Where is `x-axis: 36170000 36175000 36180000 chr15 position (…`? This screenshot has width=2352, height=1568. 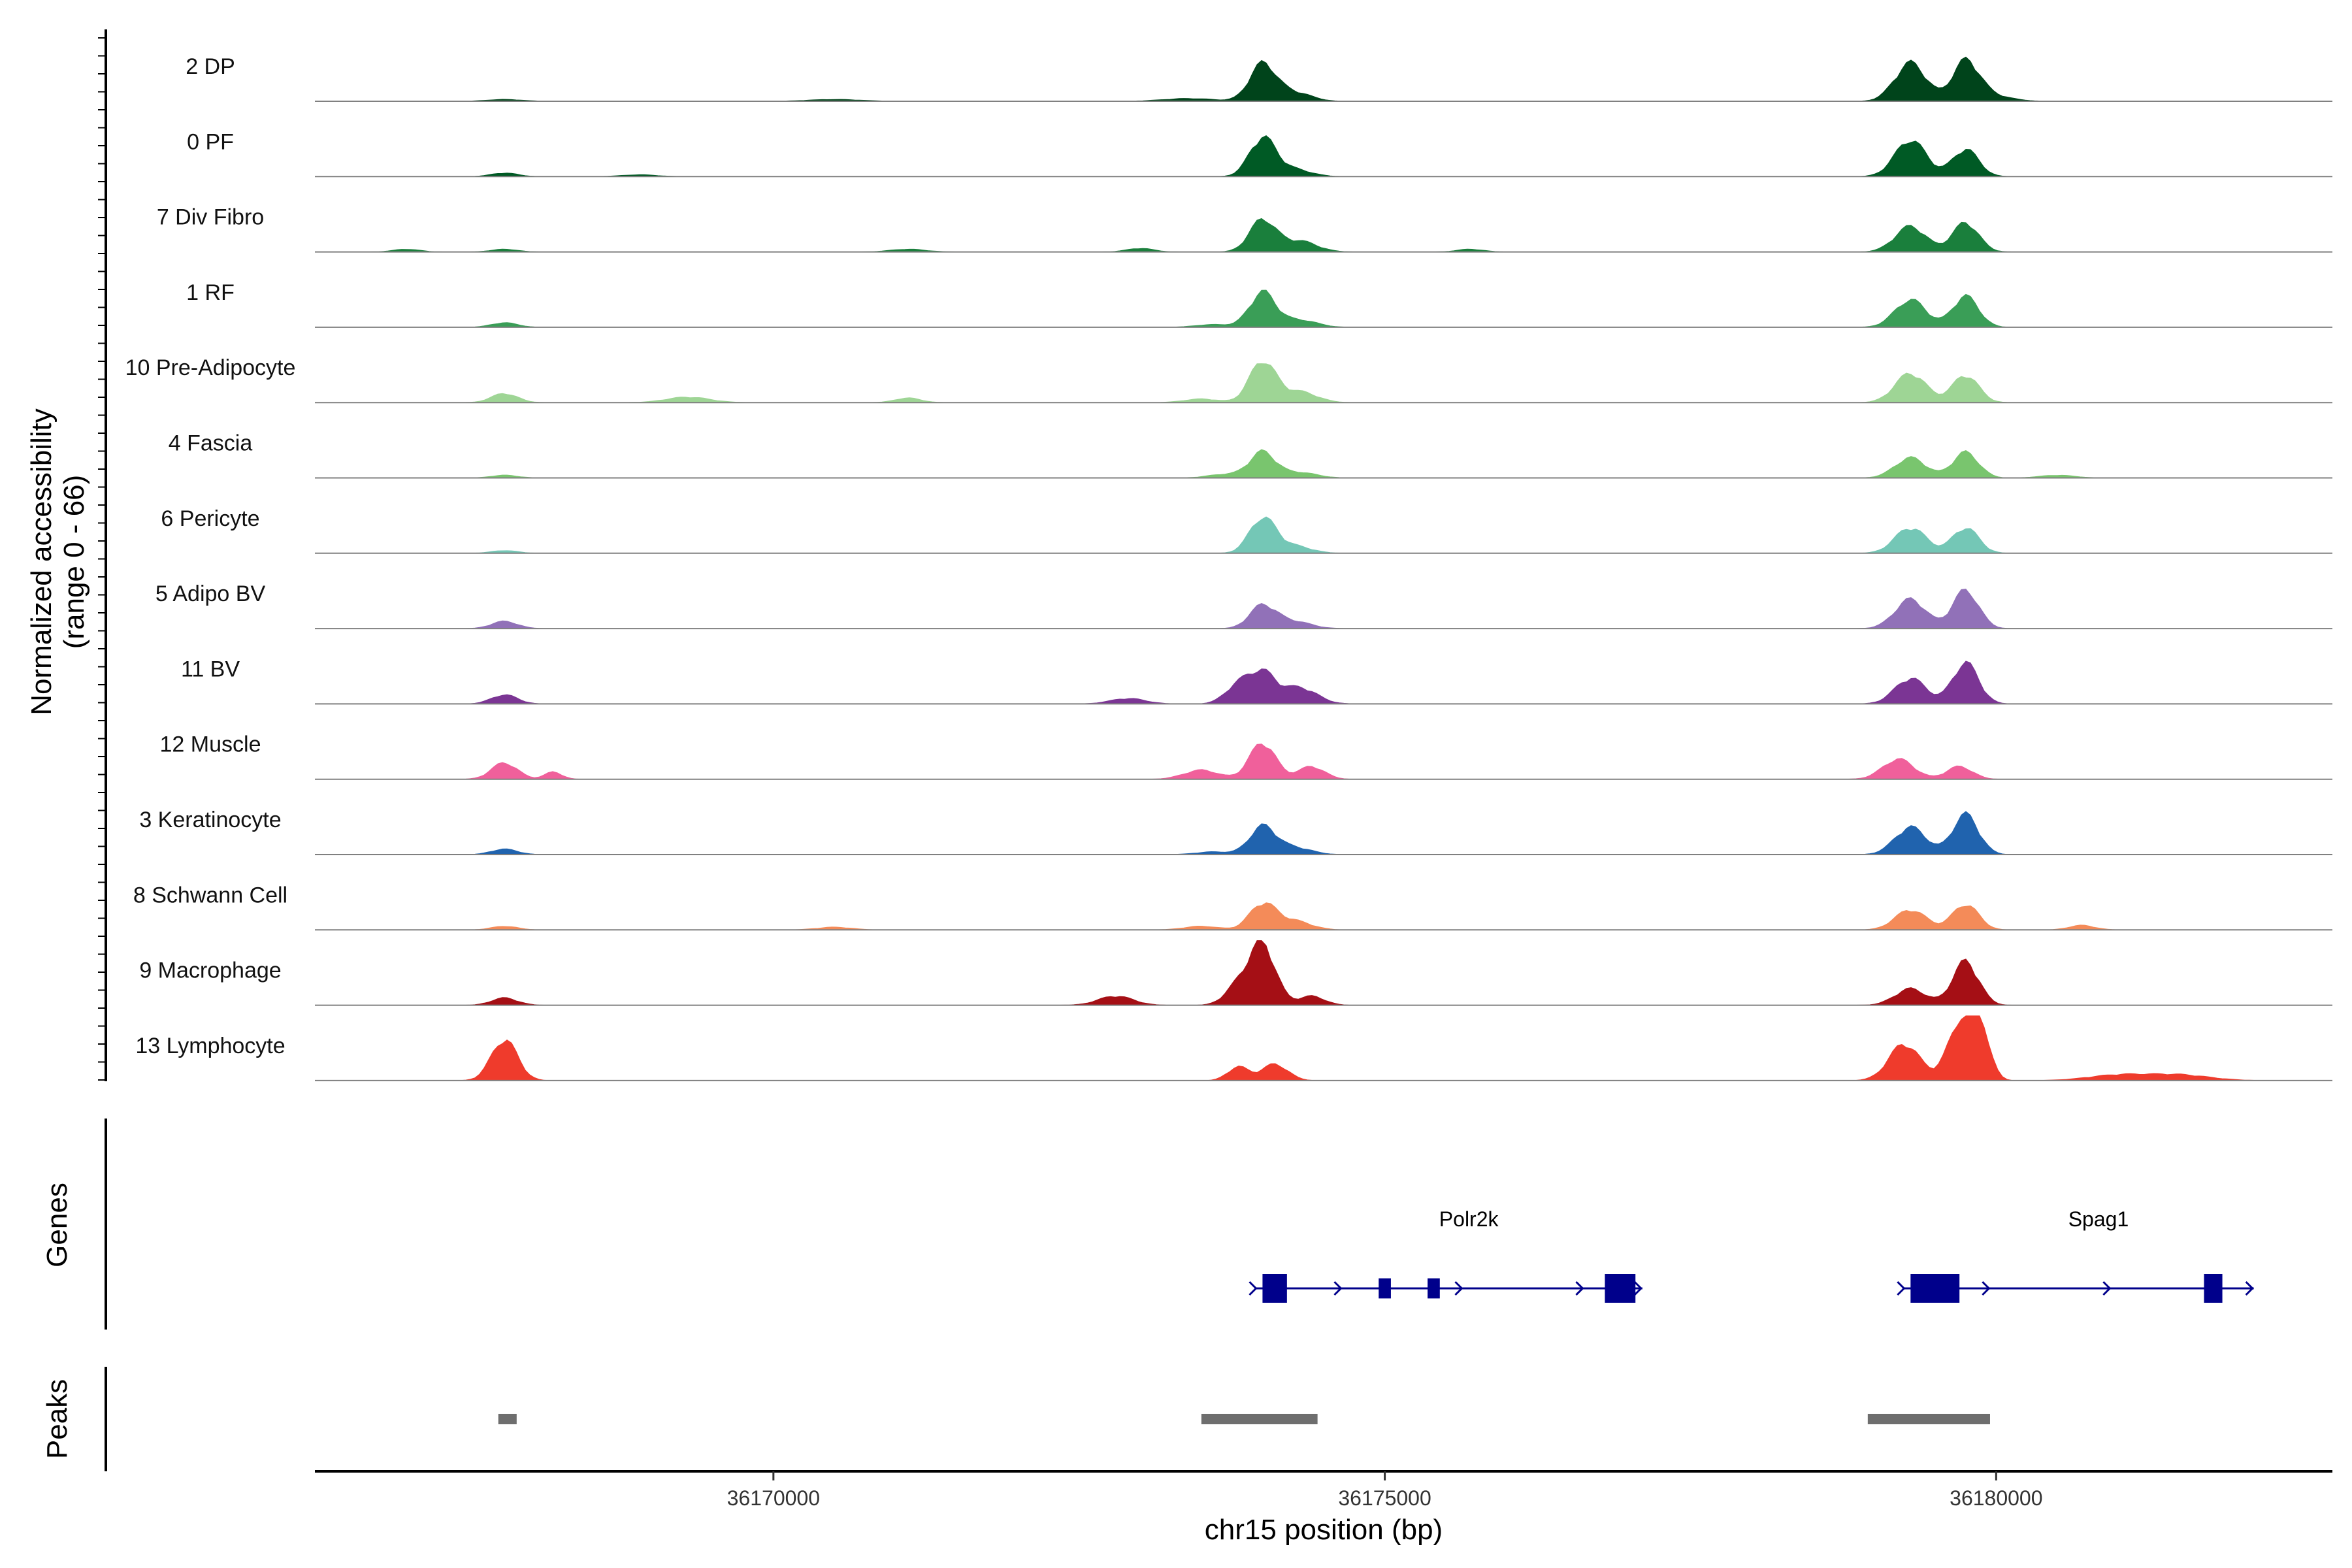
x-axis: 36170000 36175000 36180000 chr15 position (… is located at coordinates (1323, 1508).